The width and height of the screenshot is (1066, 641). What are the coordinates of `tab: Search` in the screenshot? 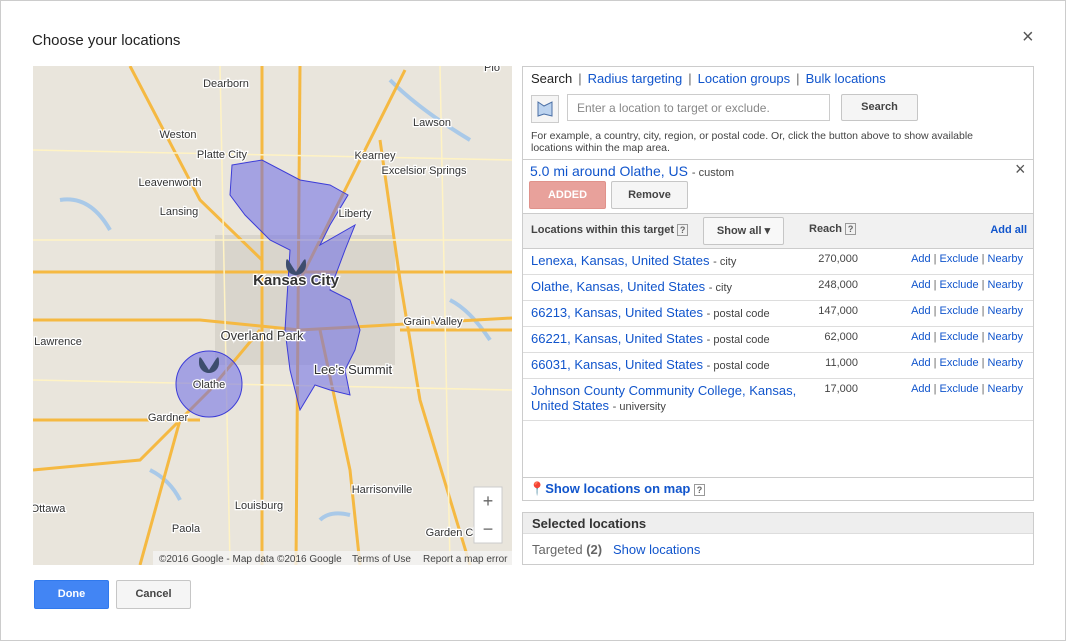 It's located at (552, 78).